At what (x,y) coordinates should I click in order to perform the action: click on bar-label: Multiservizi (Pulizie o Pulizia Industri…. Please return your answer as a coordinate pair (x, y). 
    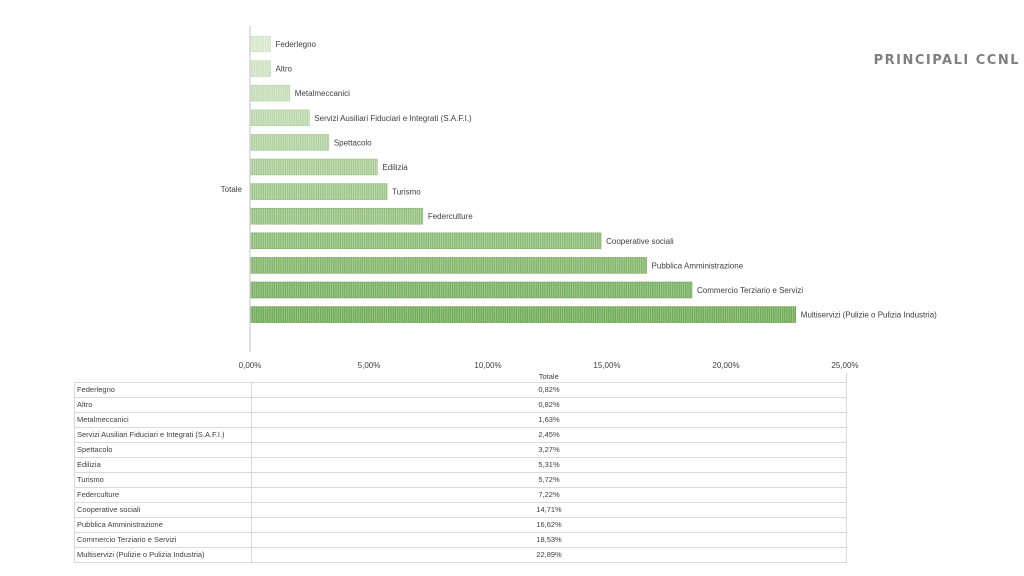
    Looking at the image, I should click on (869, 315).